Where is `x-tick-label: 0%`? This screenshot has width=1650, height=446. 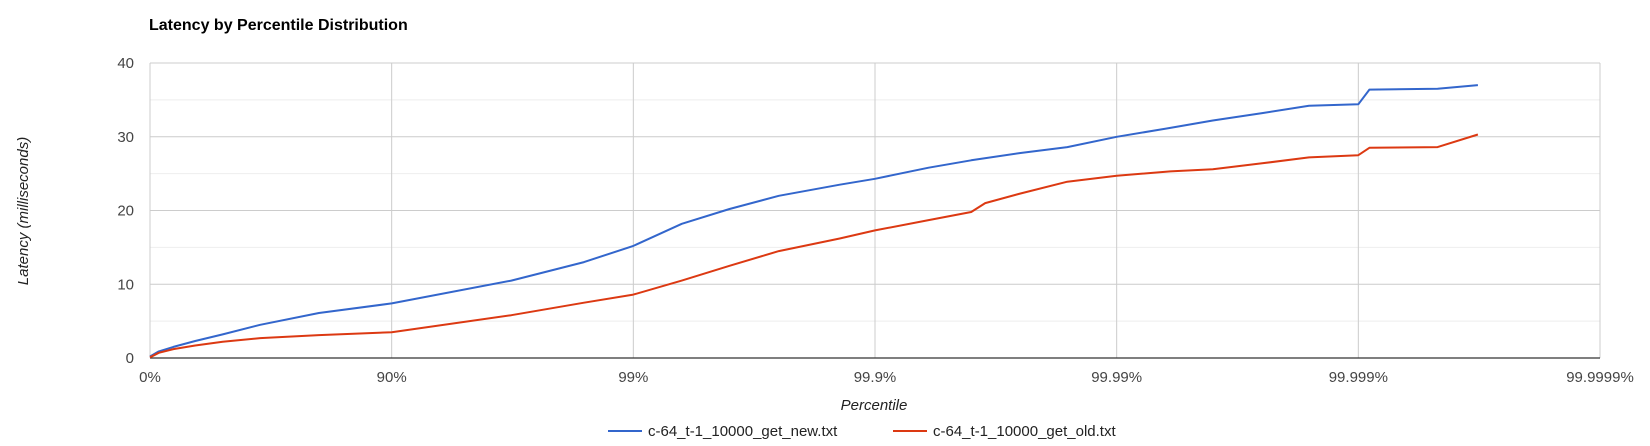
x-tick-label: 0% is located at coordinates (150, 377).